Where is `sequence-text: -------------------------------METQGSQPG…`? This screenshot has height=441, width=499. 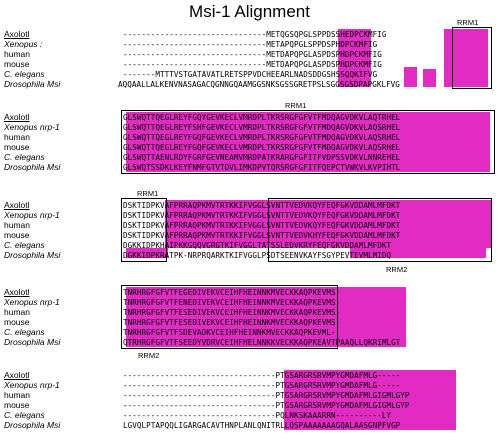
sequence-text: -------------------------------METQGSQPG… is located at coordinates (255, 34).